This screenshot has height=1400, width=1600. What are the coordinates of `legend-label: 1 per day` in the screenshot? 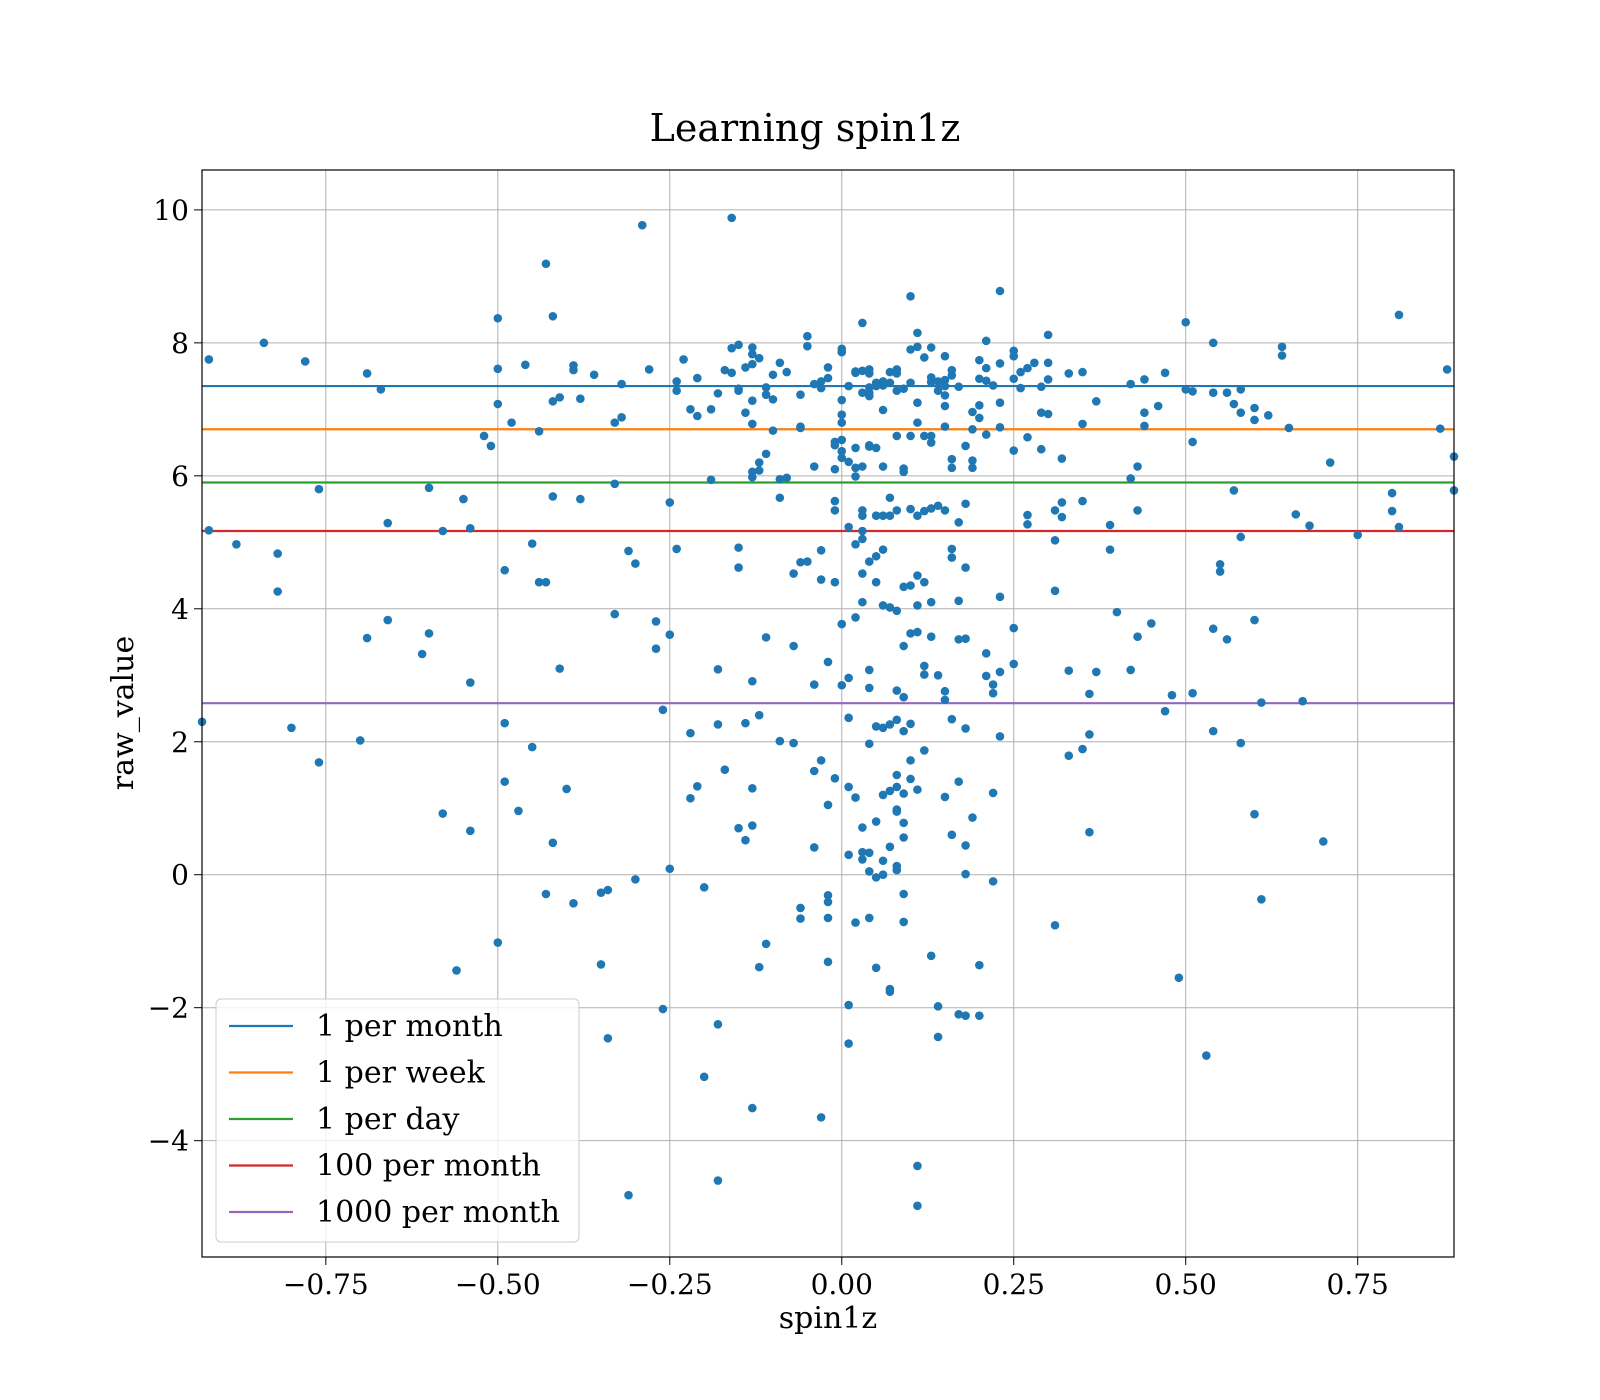 It's located at (388, 1119).